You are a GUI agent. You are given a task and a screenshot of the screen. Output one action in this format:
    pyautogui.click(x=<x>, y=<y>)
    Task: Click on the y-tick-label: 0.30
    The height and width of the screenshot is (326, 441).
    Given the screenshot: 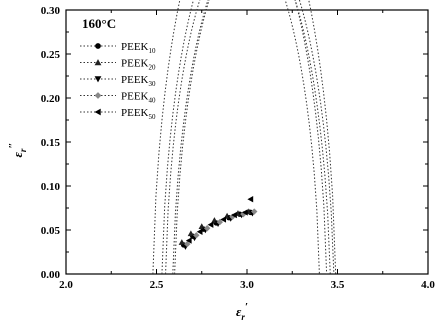 What is the action you would take?
    pyautogui.click(x=51, y=11)
    